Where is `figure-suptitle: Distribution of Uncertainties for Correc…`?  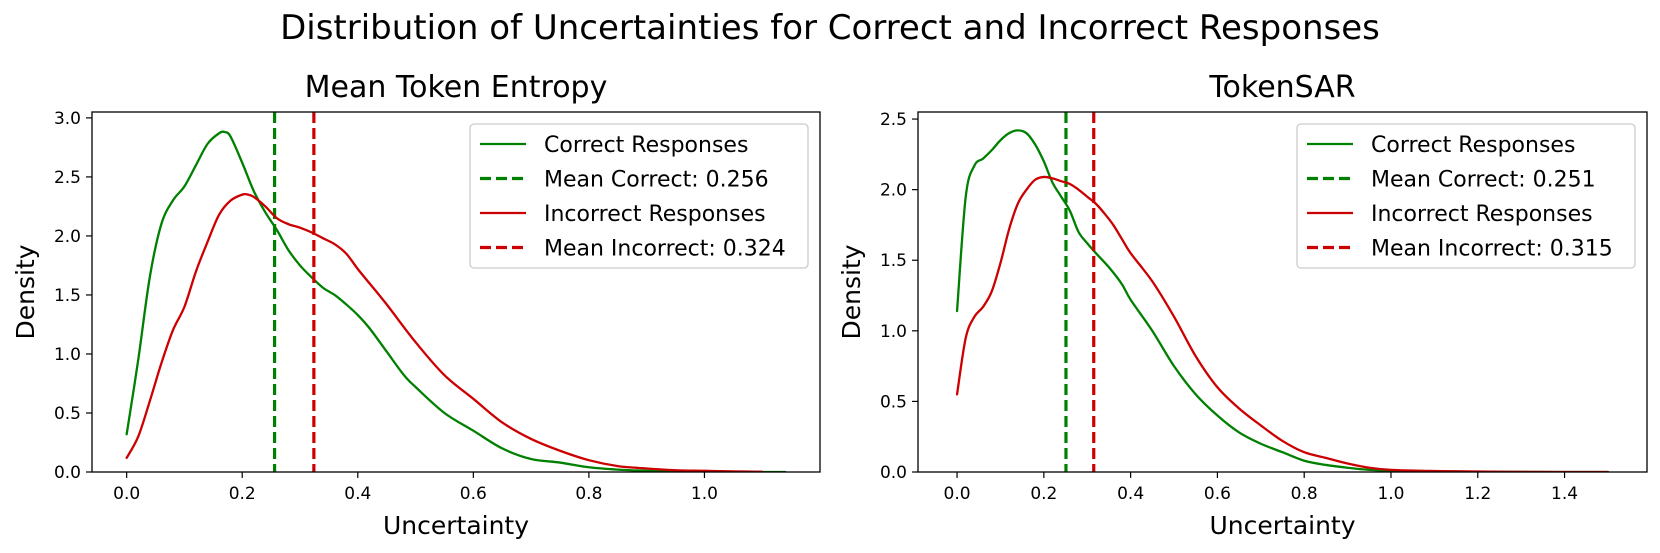 figure-suptitle: Distribution of Uncertainties for Correc… is located at coordinates (830, 28).